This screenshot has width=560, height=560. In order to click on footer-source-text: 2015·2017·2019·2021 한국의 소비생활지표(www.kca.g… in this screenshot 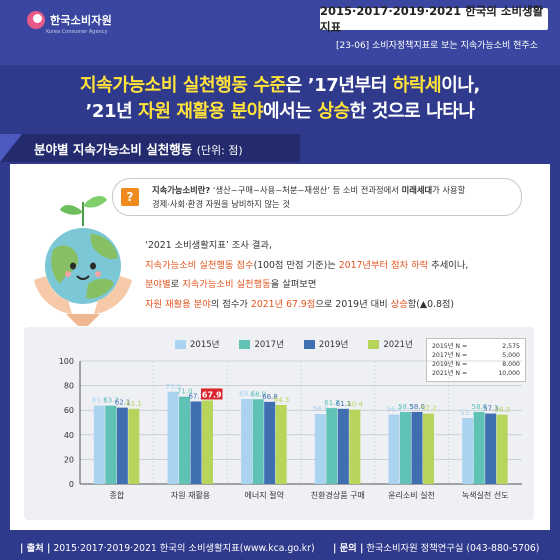, I will do `click(182, 548)`.